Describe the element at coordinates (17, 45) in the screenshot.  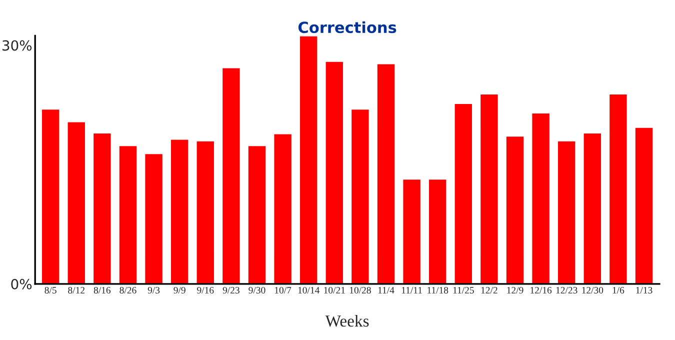
I see `y-tick-label: 30%` at that location.